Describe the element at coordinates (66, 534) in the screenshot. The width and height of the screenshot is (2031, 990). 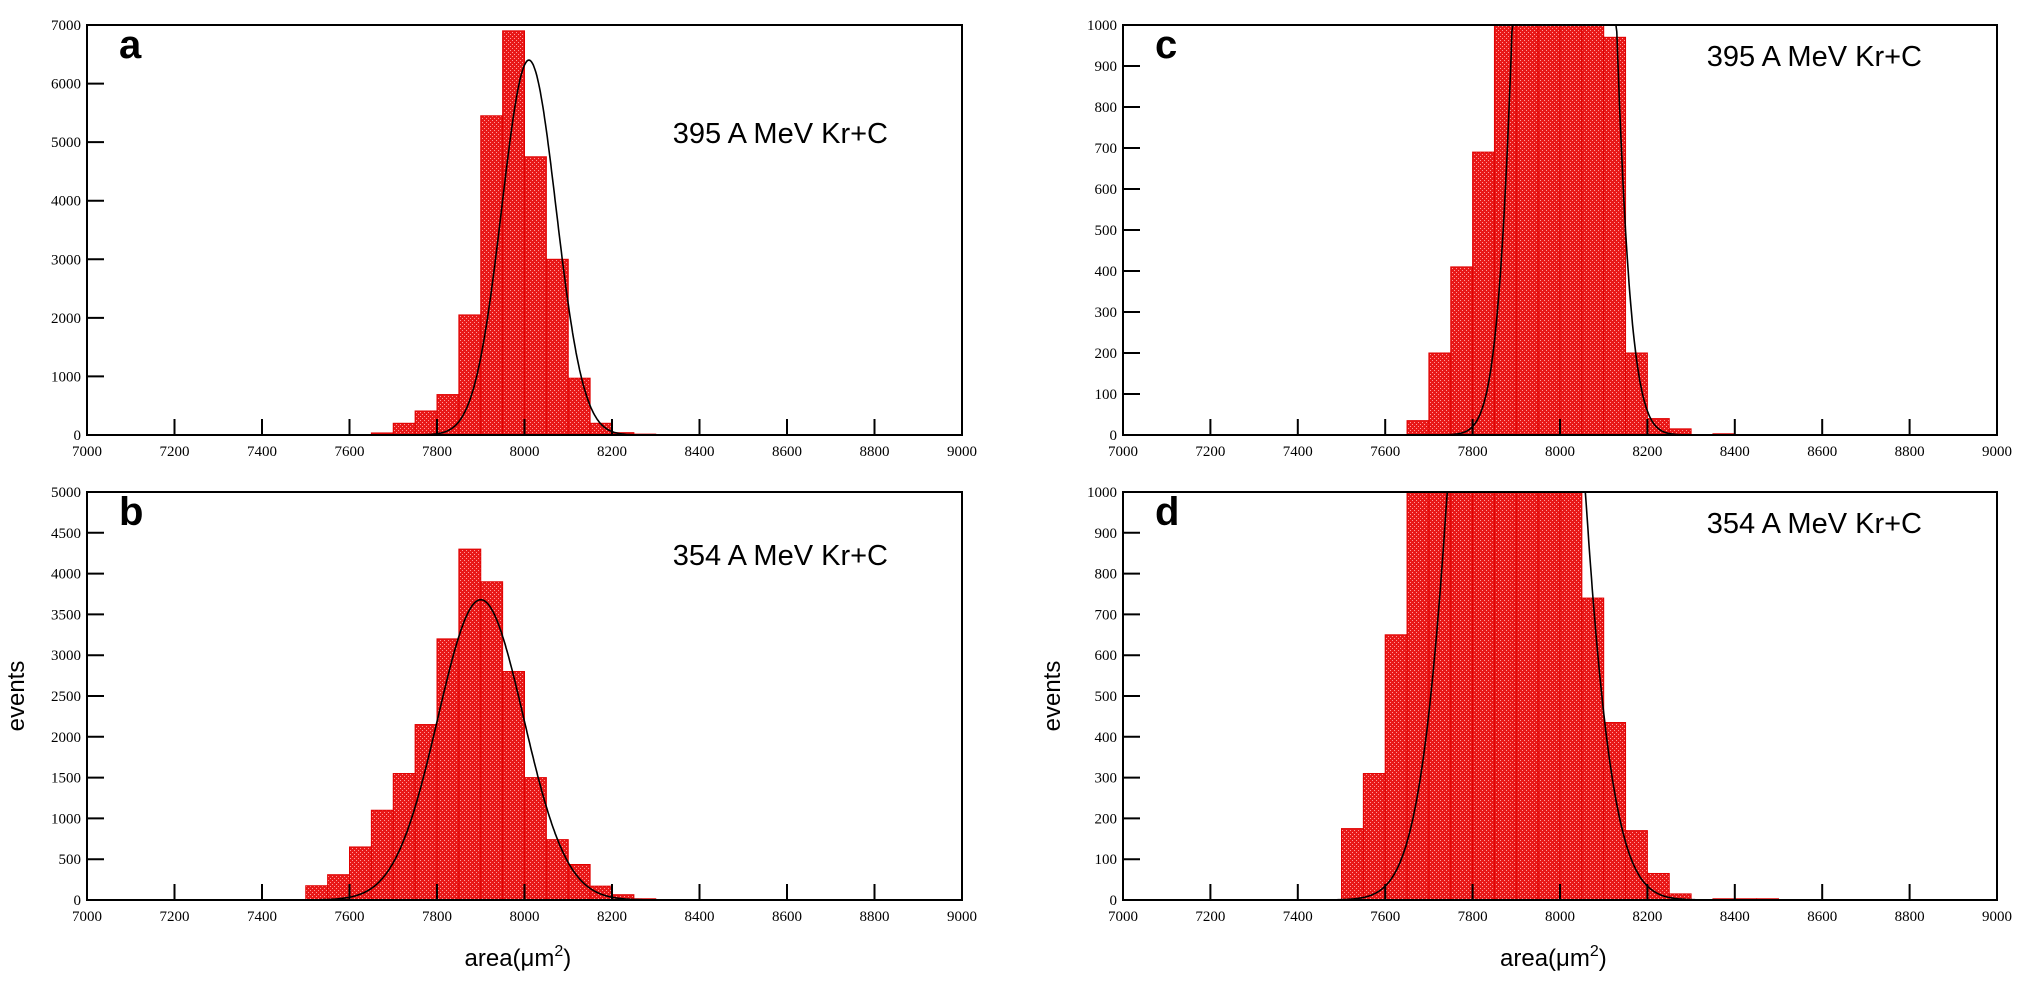
I see `y-tick-label: 4500` at that location.